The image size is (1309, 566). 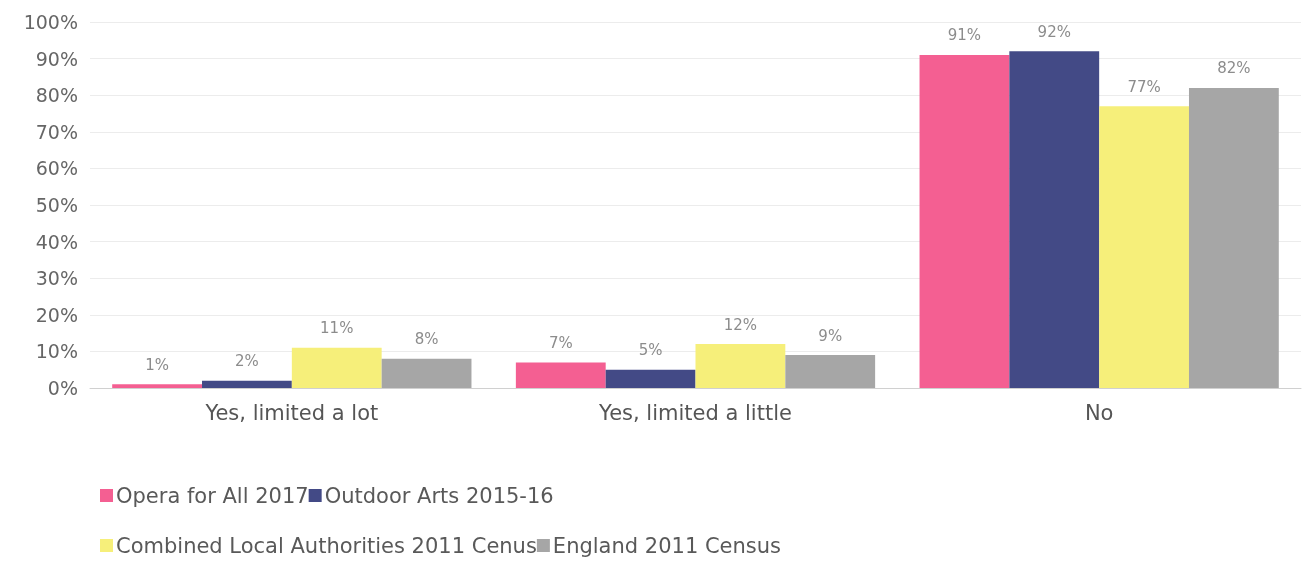 I want to click on data-label: 5%, so click(x=650, y=350).